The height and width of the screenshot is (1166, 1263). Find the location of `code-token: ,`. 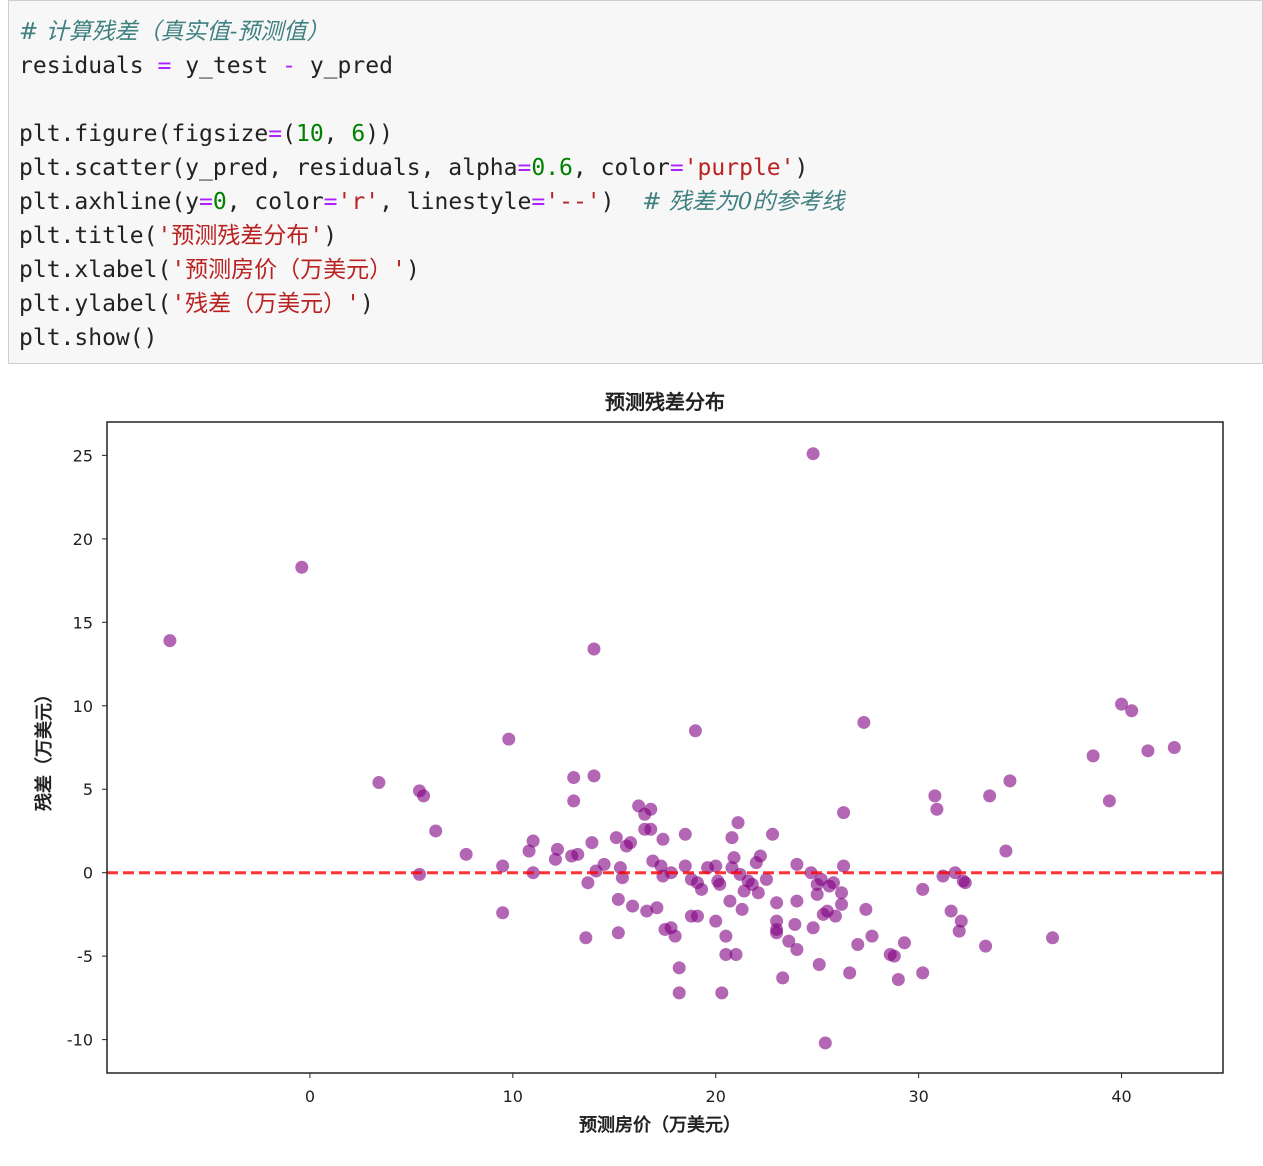

code-token: , is located at coordinates (337, 134).